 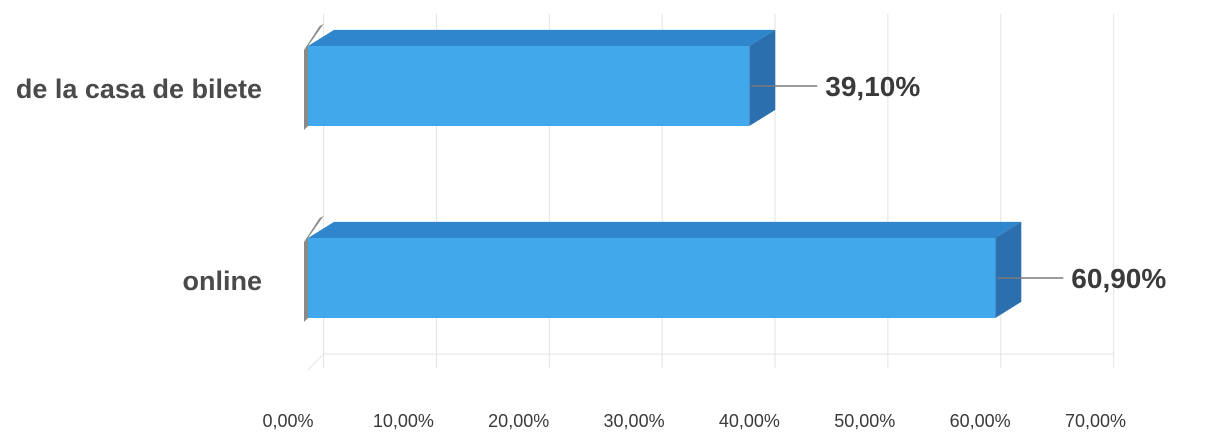 What do you see at coordinates (872, 86) in the screenshot?
I see `data-label: 39,10%` at bounding box center [872, 86].